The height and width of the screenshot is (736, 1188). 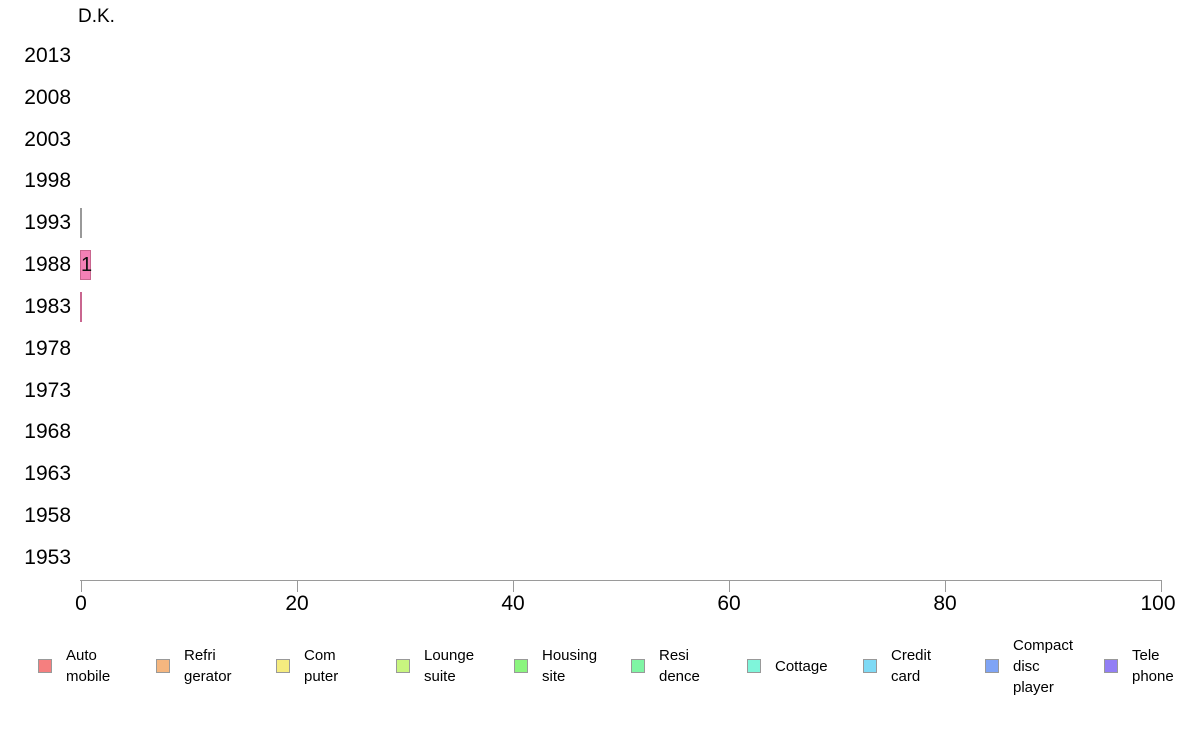 I want to click on legend-label: Cottage, so click(x=801, y=666).